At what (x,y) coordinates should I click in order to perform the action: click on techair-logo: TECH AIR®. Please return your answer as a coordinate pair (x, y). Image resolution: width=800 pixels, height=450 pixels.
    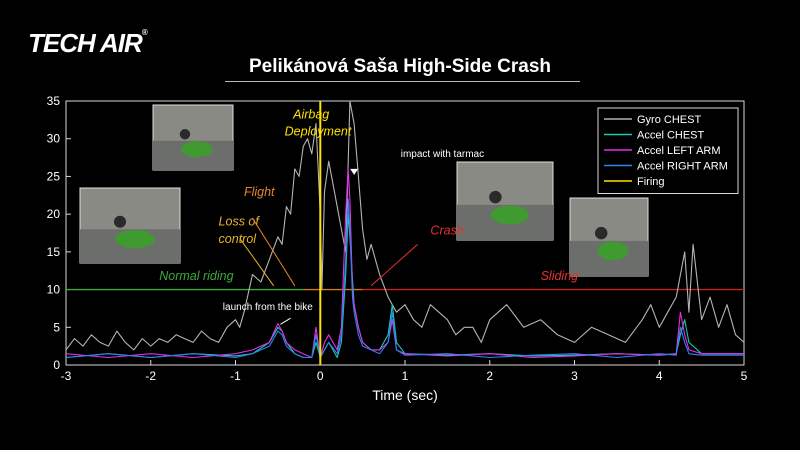
    Looking at the image, I should click on (88, 43).